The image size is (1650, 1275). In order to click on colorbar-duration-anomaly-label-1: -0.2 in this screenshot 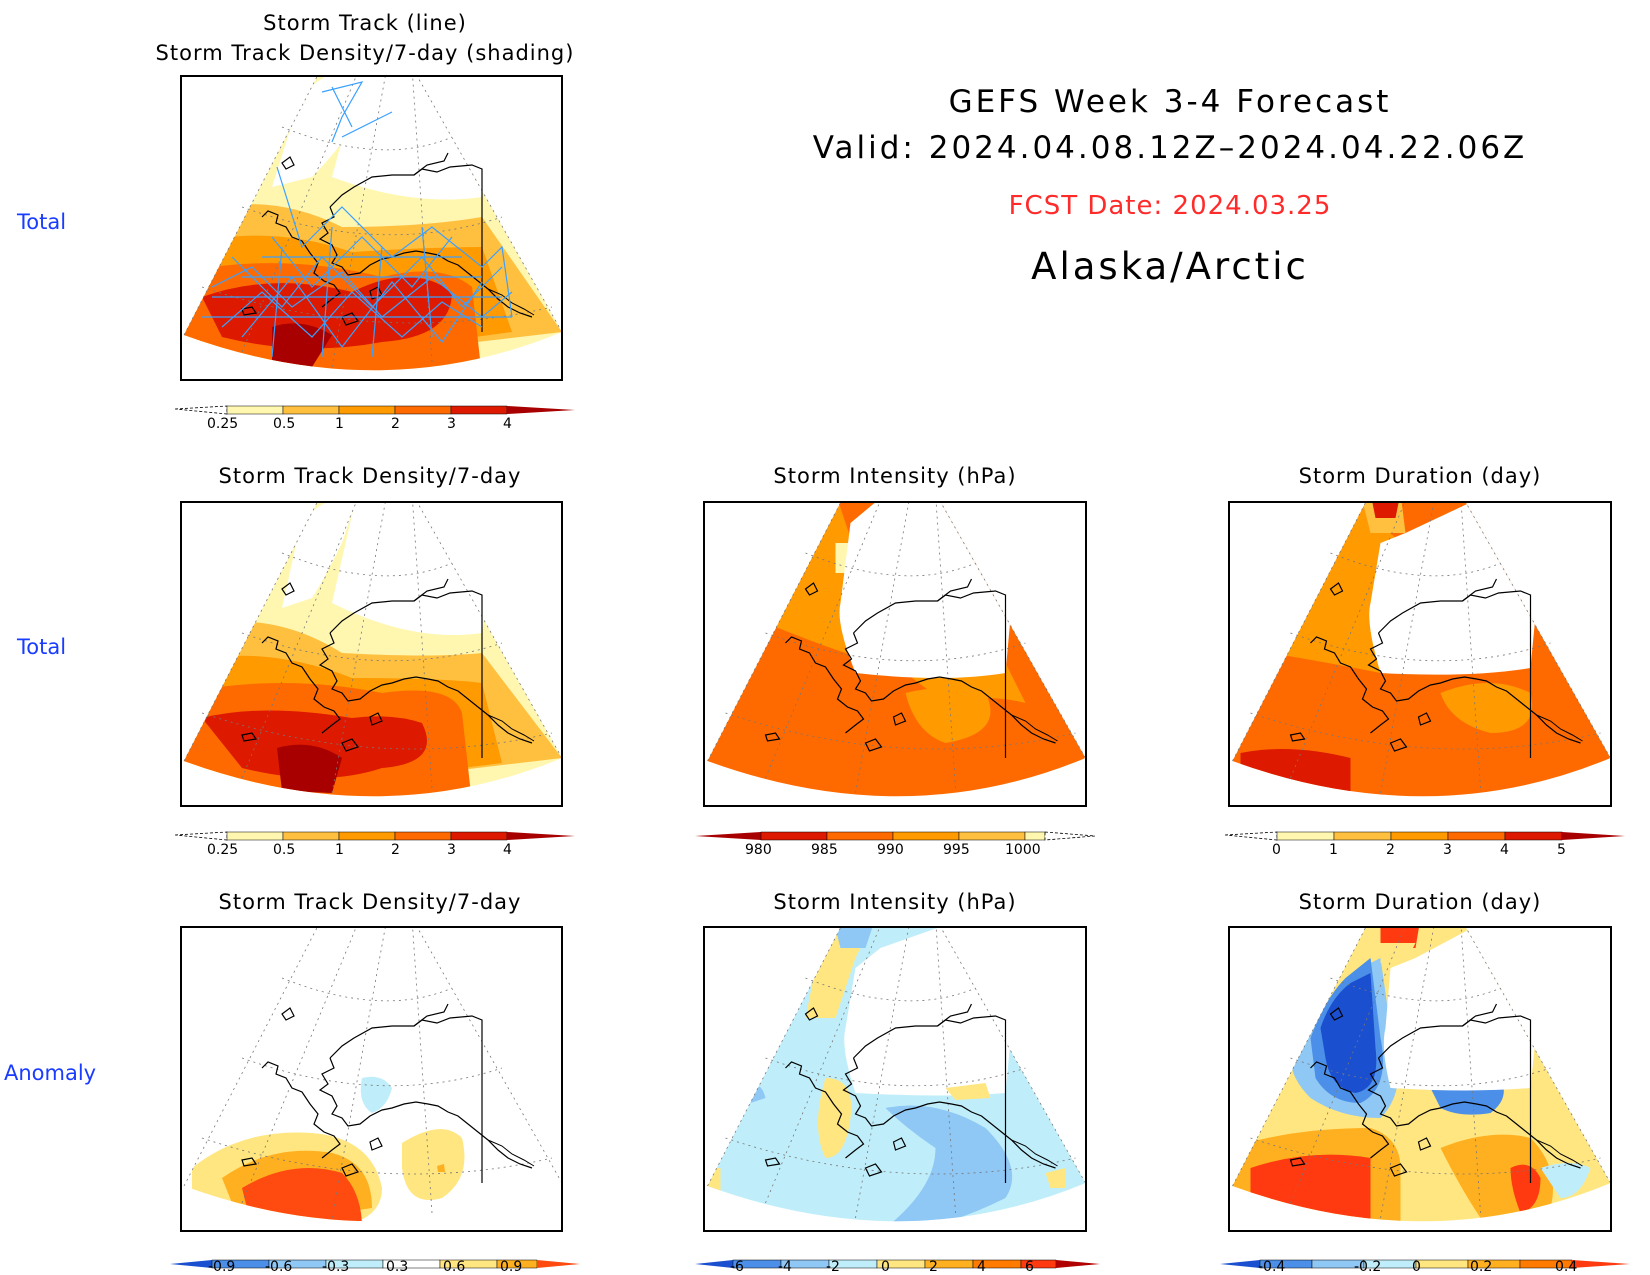, I will do `click(1368, 1267)`.